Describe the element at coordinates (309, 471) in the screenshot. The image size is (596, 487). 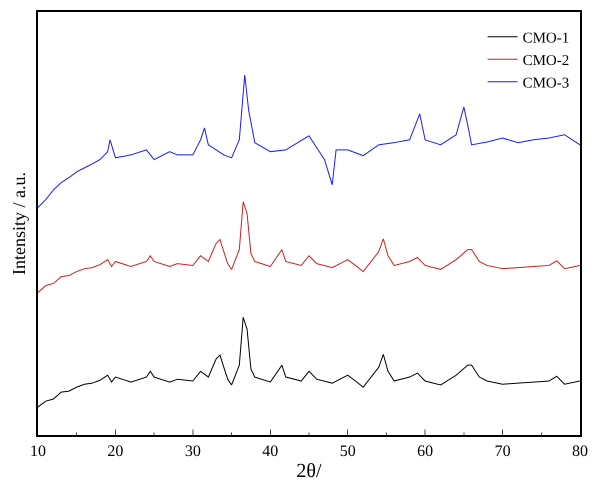
I see `x-axis-title: 2θ/` at that location.